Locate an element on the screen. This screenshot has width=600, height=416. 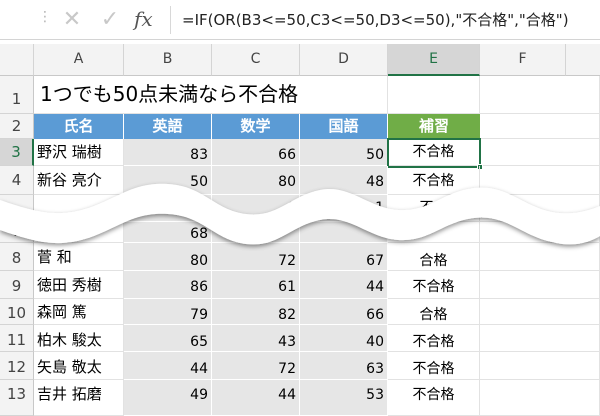
select-all-corner is located at coordinates (17, 60).